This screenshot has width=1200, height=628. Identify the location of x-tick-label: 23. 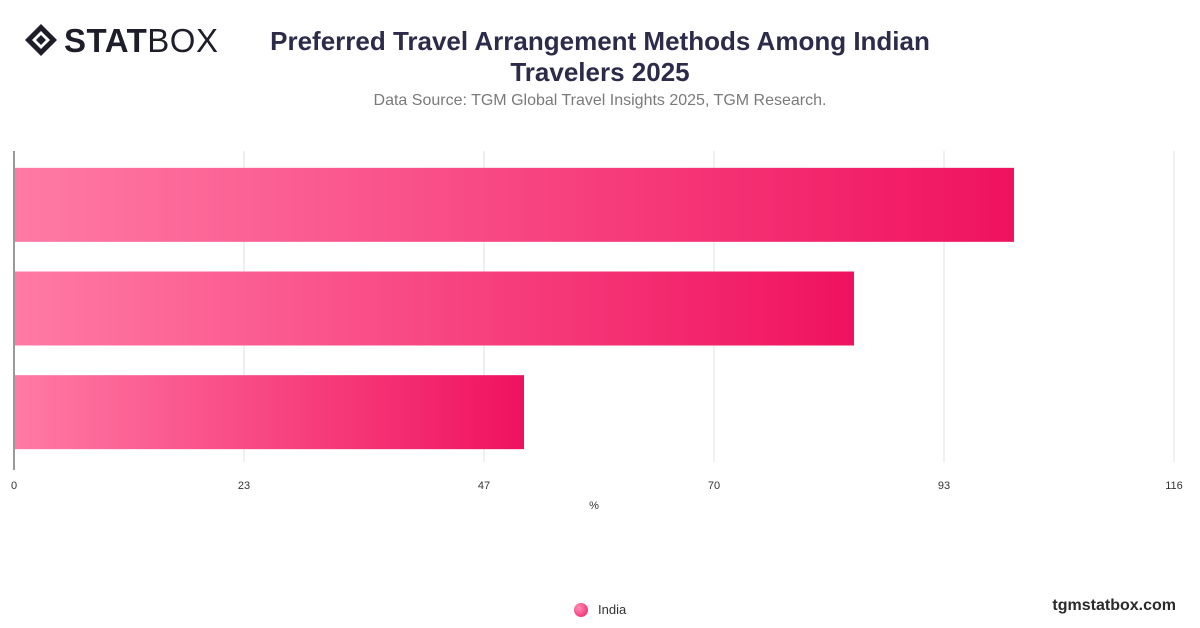
(244, 486).